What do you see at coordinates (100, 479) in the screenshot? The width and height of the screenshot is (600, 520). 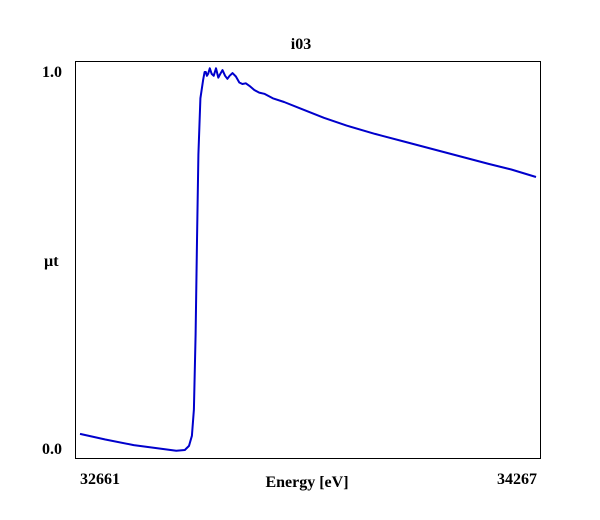 I see `x-tick-label-left: 32661` at bounding box center [100, 479].